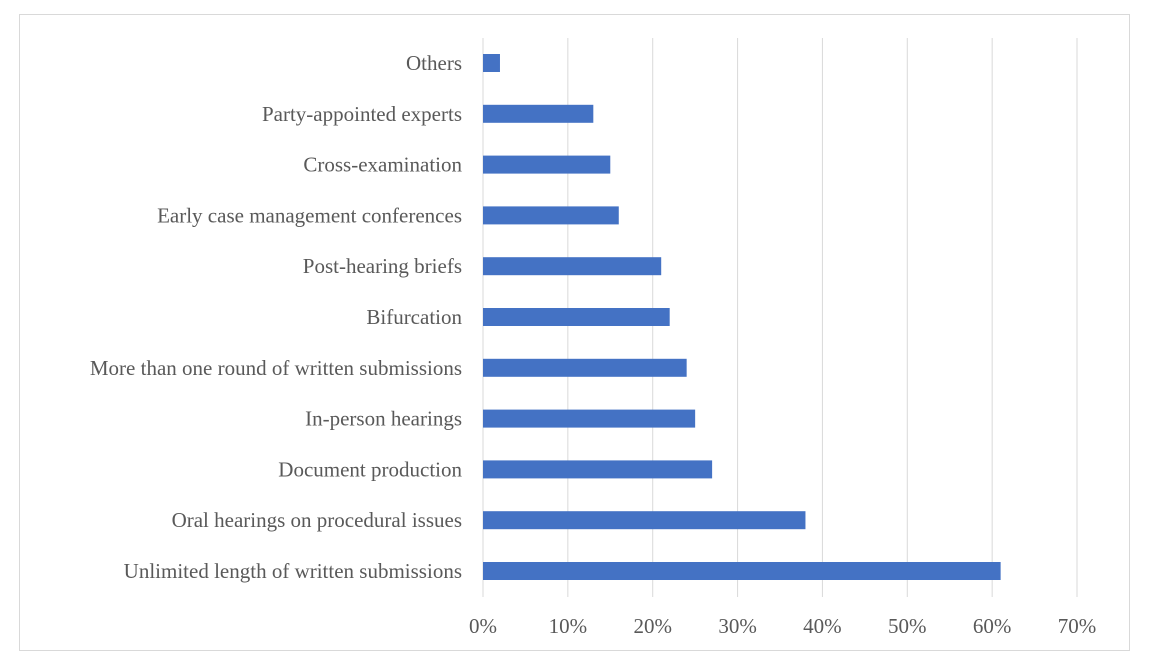  Describe the element at coordinates (317, 520) in the screenshot. I see `category-label: Oral hearings on procedural issues` at that location.